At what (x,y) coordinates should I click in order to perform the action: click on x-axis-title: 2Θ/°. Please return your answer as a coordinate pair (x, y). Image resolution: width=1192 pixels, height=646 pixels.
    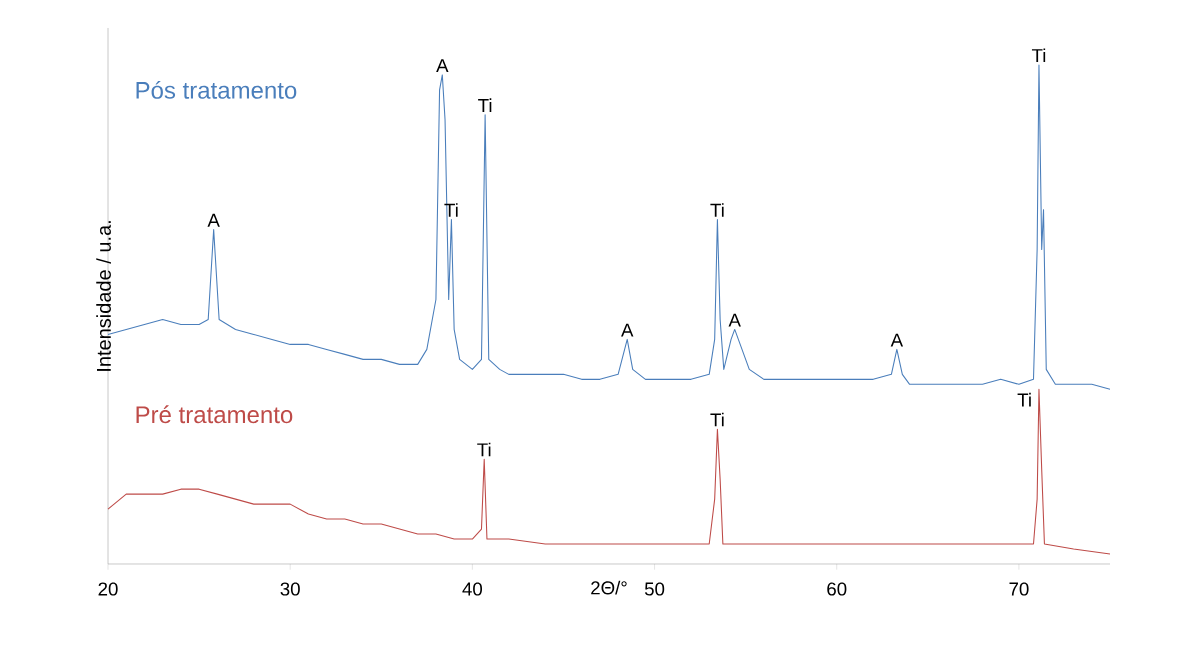
    Looking at the image, I should click on (609, 587).